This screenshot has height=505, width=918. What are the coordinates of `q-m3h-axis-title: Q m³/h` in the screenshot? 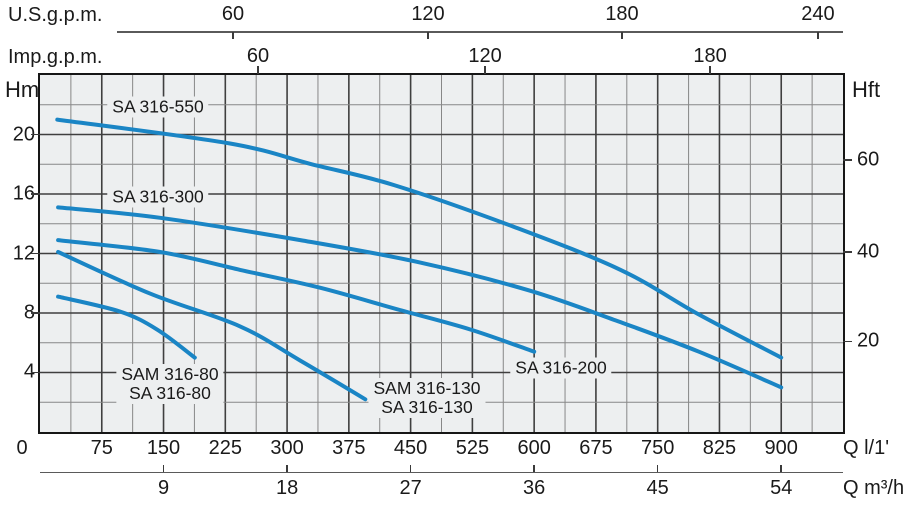 It's located at (874, 488).